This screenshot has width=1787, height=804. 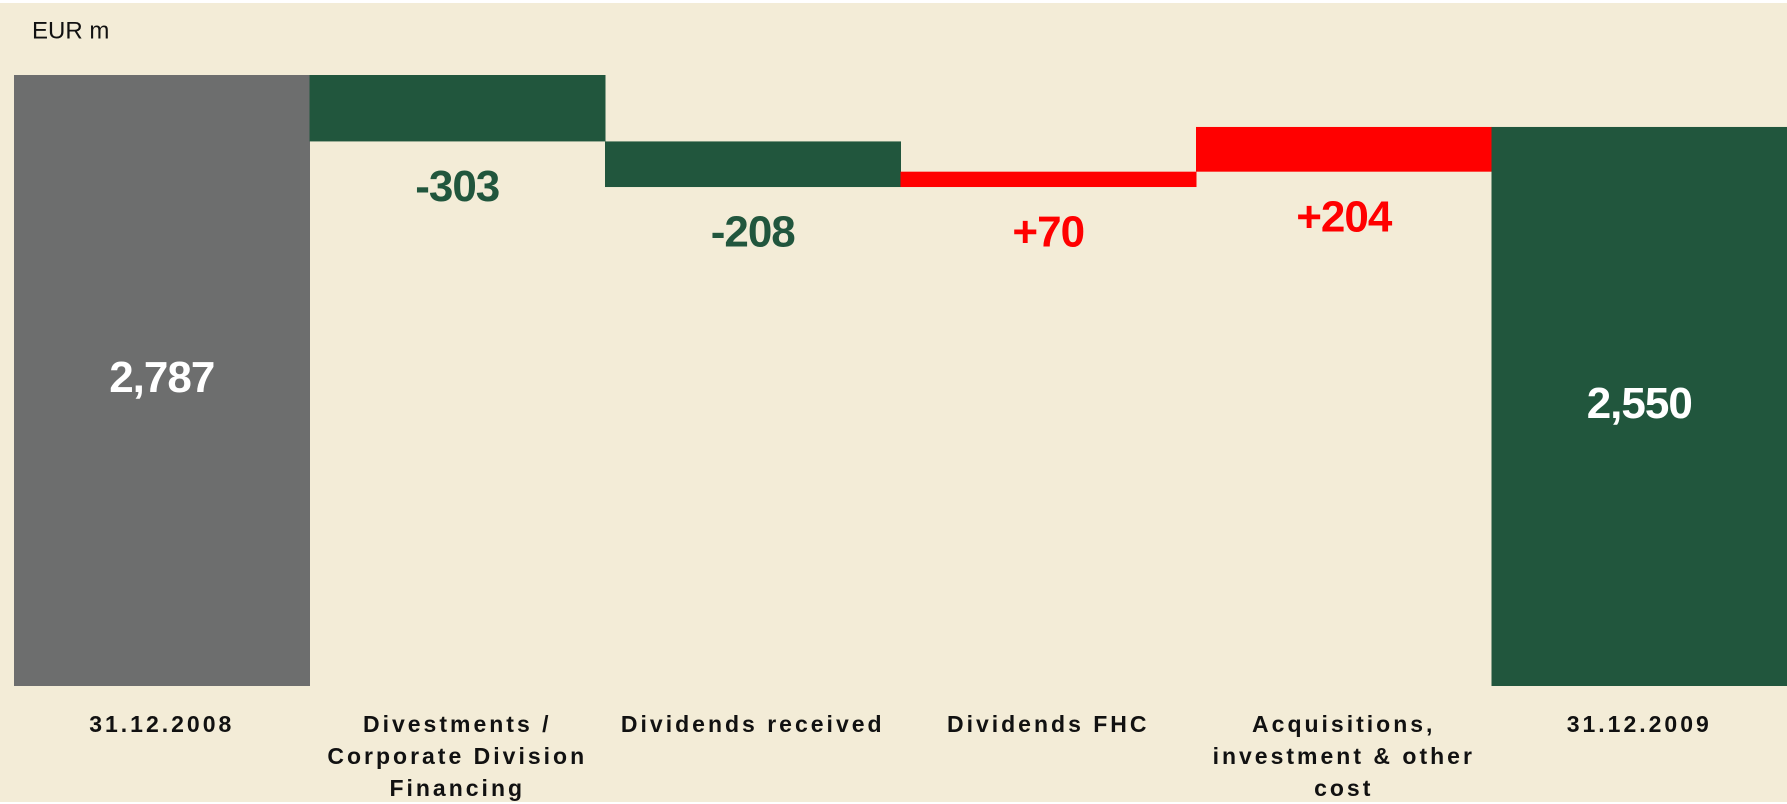 I want to click on value-label: 2,550, so click(x=1639, y=403).